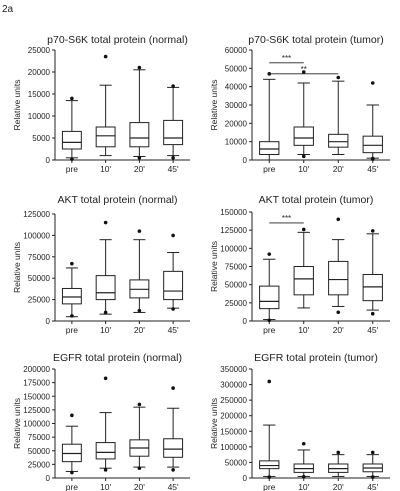 Image resolution: width=400 pixels, height=491 pixels. What do you see at coordinates (117, 200) in the screenshot?
I see `chart-title: AKT total protein (normal)` at bounding box center [117, 200].